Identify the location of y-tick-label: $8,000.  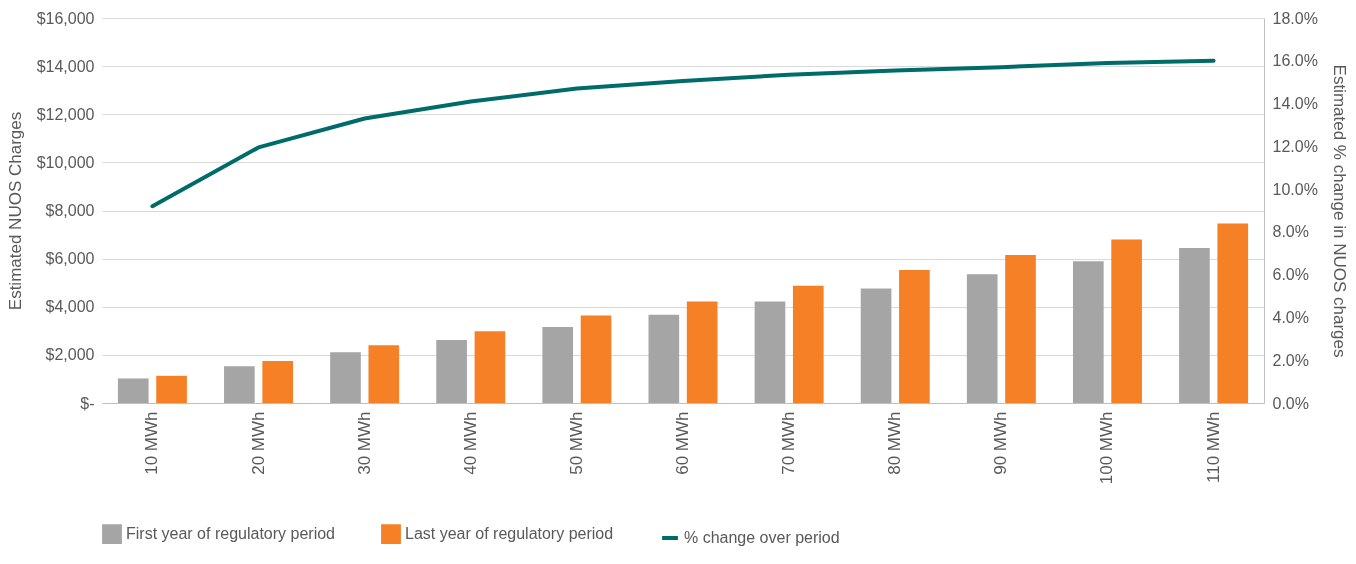
(70, 210).